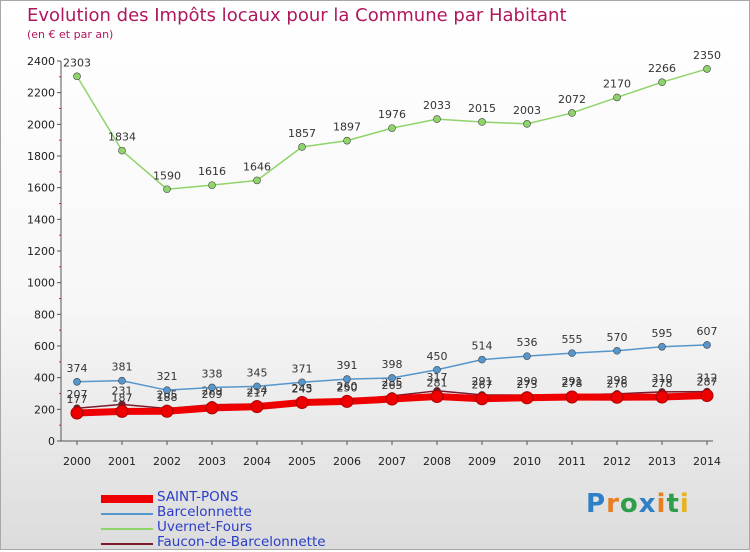  Describe the element at coordinates (707, 461) in the screenshot. I see `x-tick-label: 2014` at that location.